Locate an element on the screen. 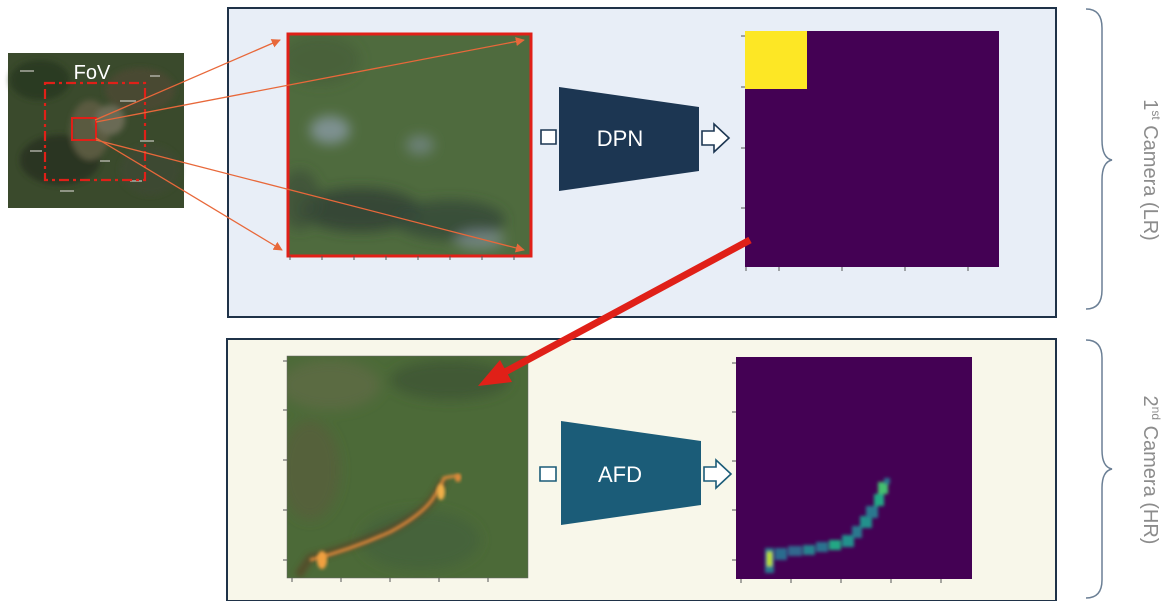 The height and width of the screenshot is (601, 1171). hr-detection-map is located at coordinates (852, 470).